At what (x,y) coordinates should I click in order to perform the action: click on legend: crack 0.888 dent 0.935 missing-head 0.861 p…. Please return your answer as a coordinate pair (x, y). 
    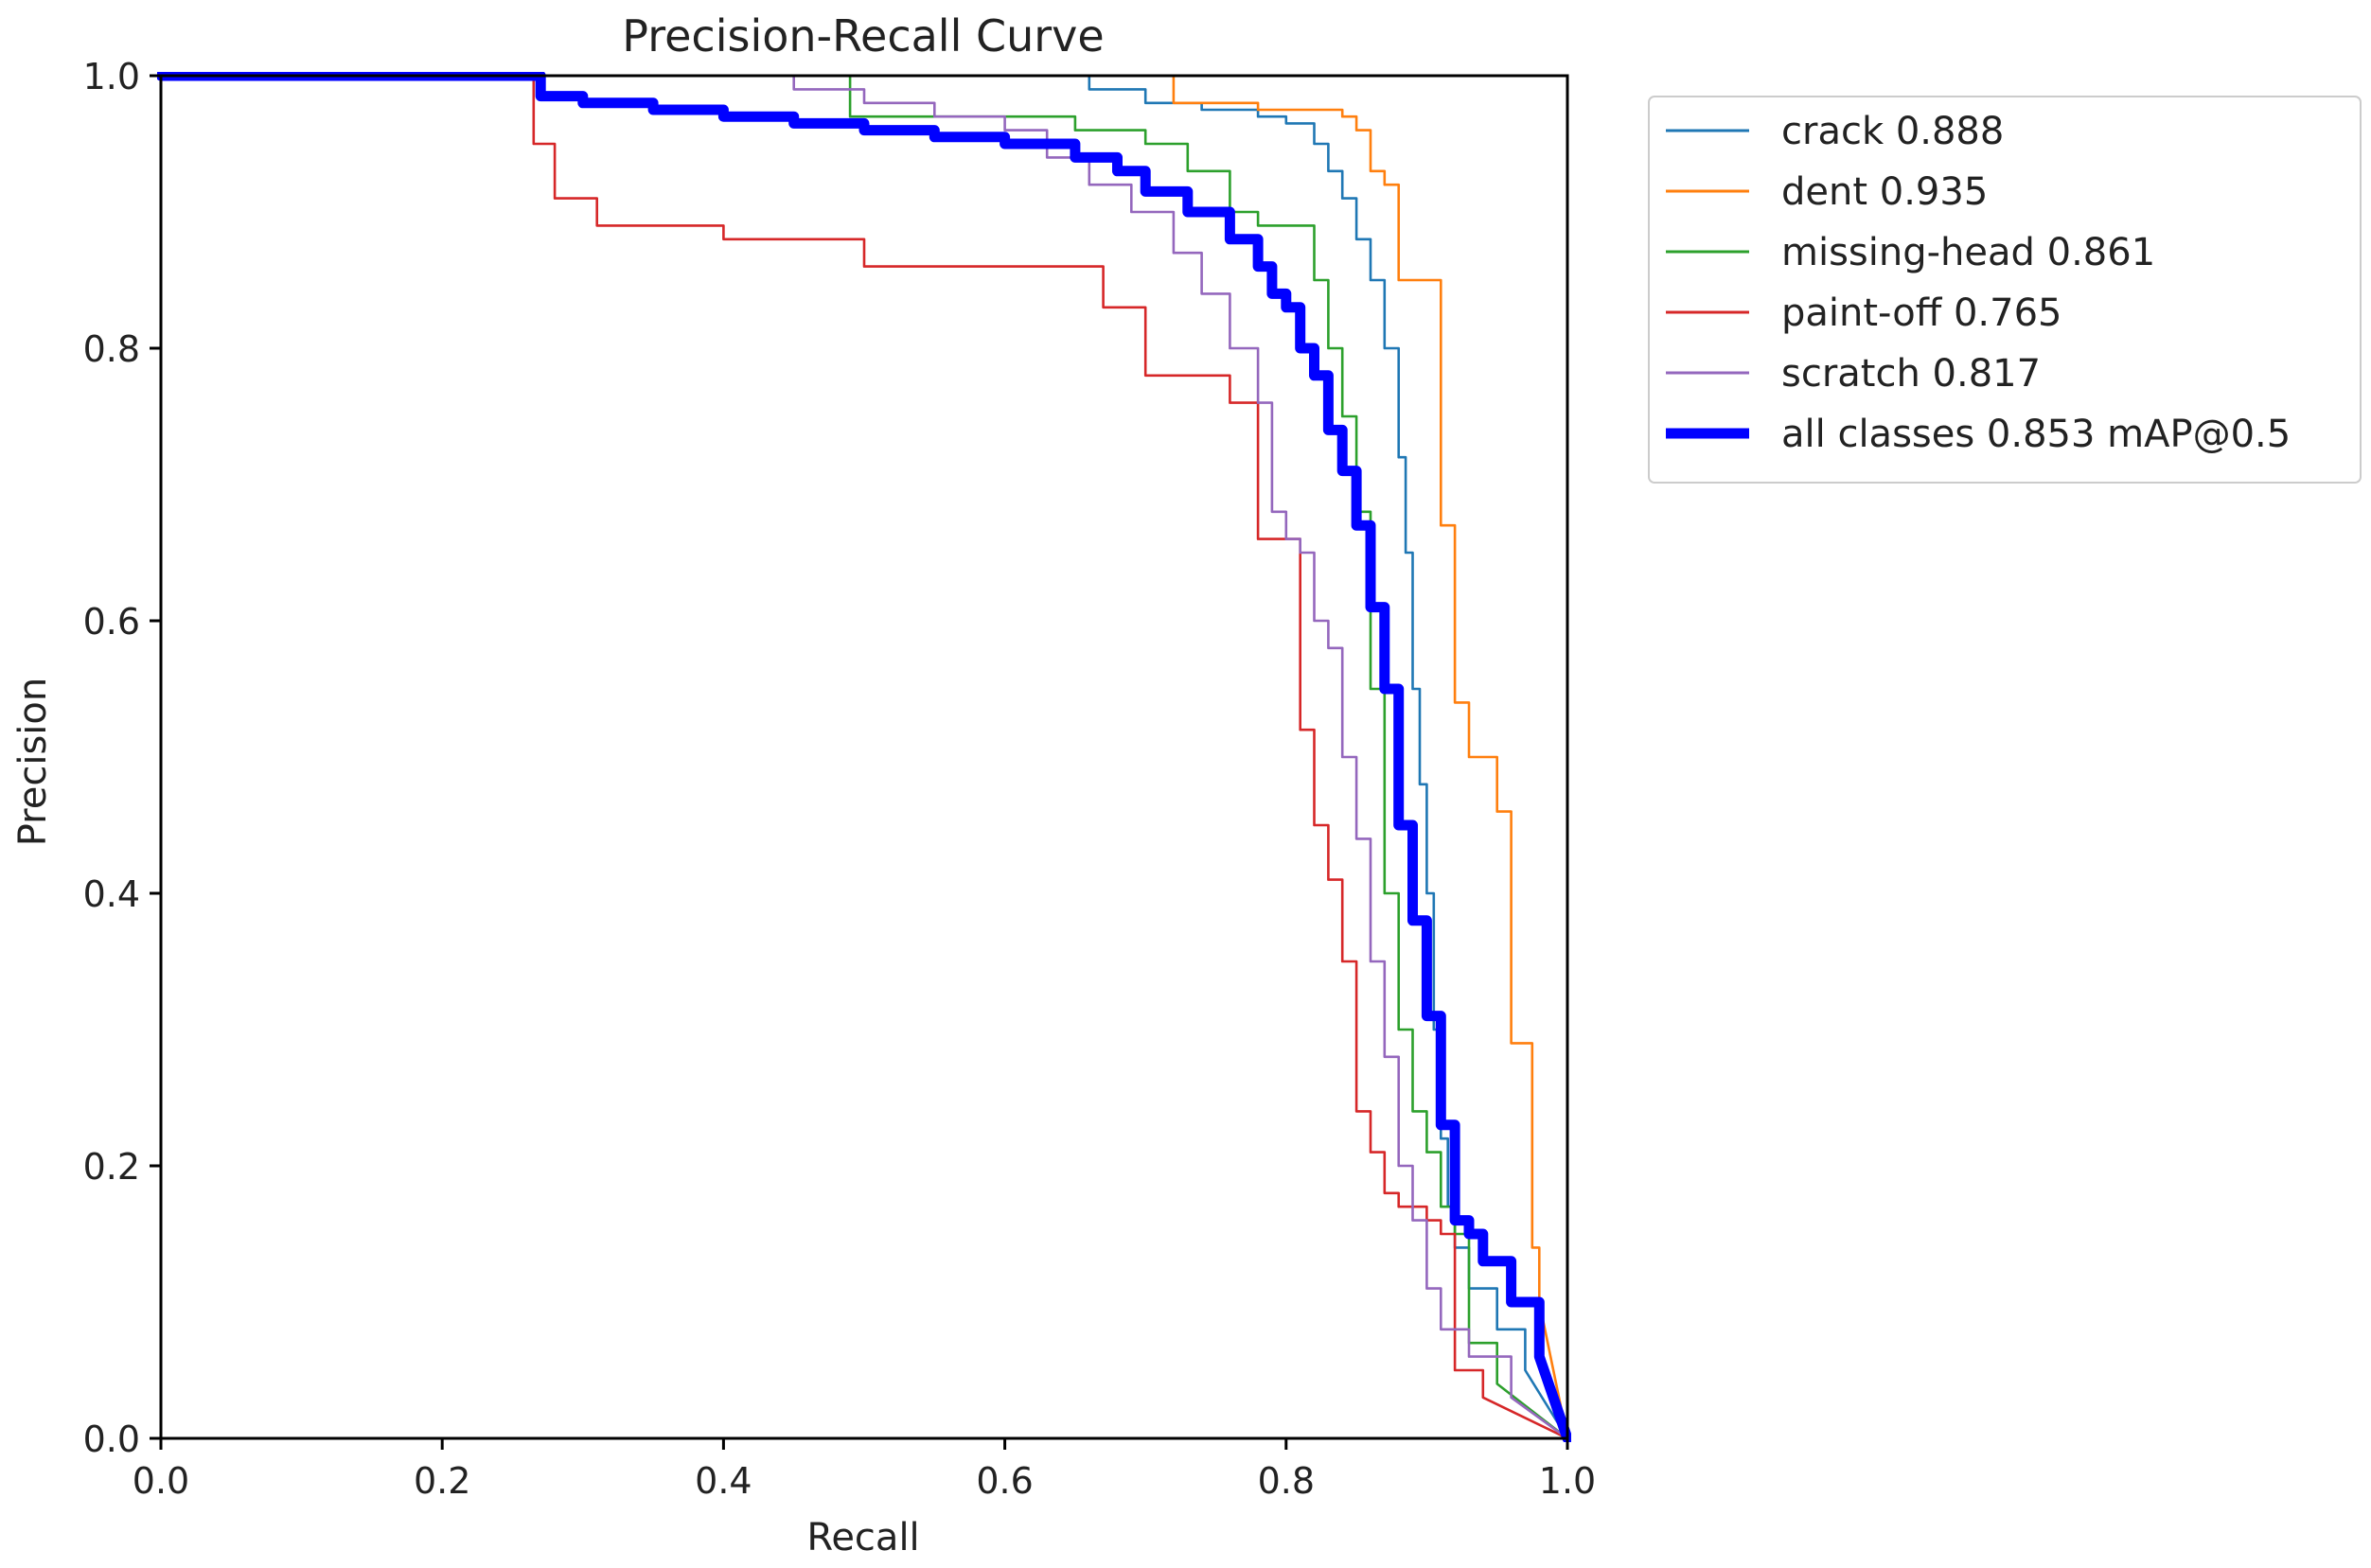
    Looking at the image, I should click on (2005, 290).